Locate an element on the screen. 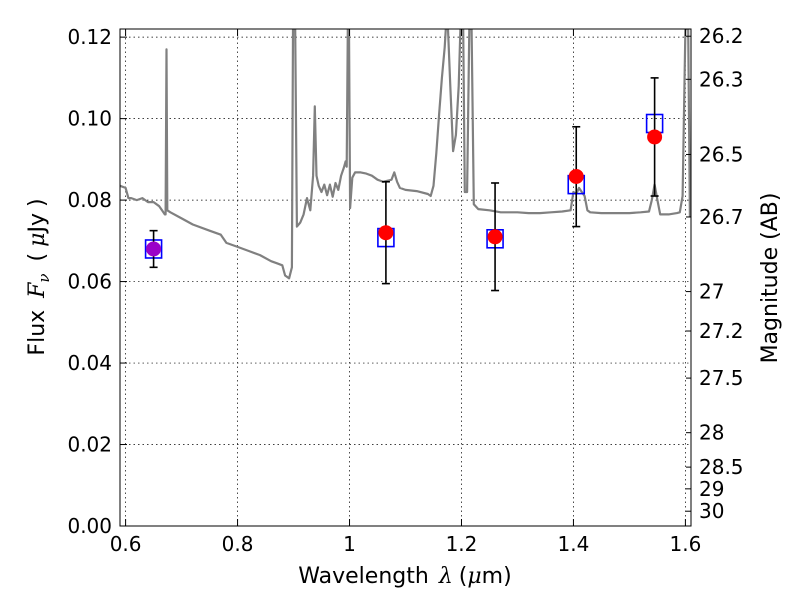  y2-axis-label: Magnitude (AB) is located at coordinates (770, 278).